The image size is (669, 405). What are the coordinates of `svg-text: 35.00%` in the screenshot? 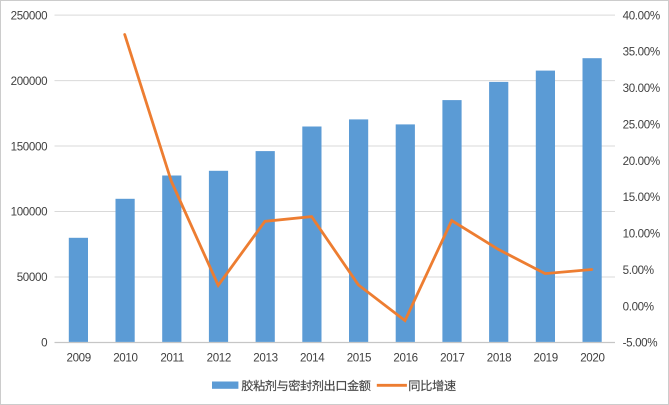 It's located at (641, 52).